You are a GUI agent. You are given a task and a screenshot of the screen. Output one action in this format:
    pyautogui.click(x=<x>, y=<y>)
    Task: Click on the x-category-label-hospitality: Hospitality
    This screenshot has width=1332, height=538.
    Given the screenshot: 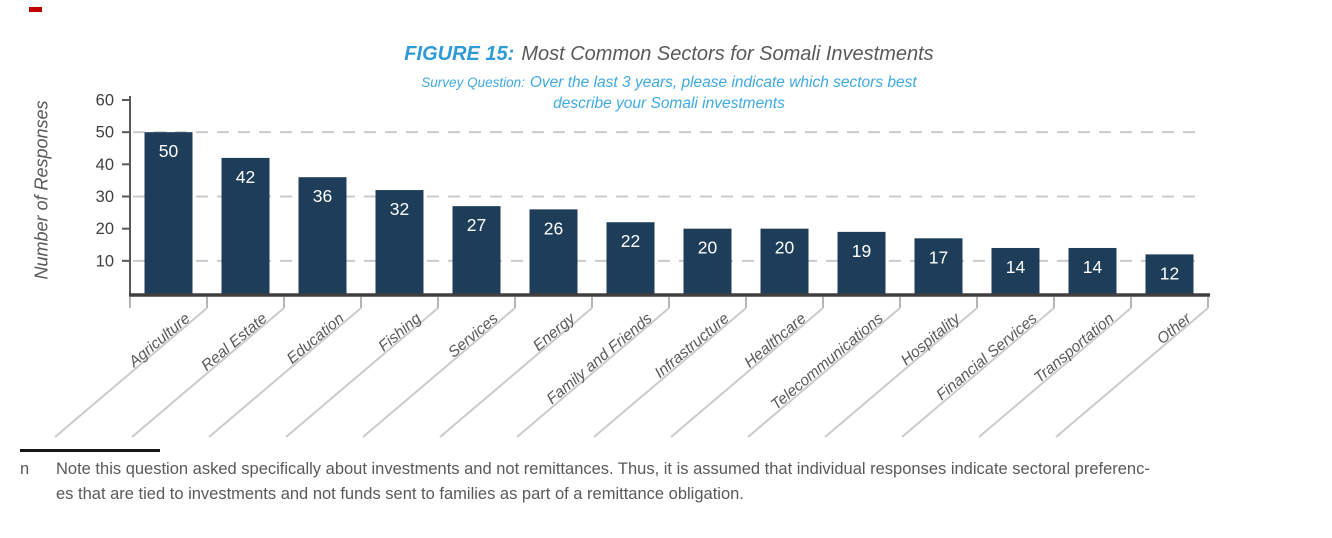 What is the action you would take?
    pyautogui.click(x=931, y=339)
    